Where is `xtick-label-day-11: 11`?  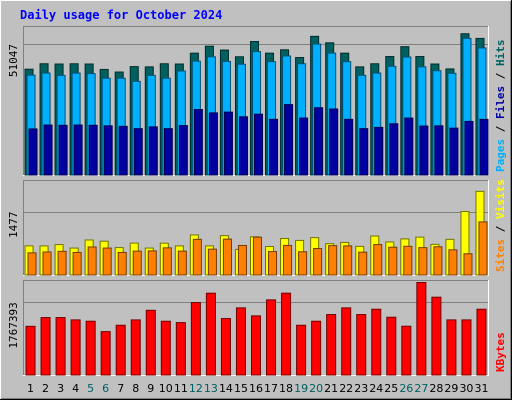
xtick-label-day-11: 11 is located at coordinates (181, 388).